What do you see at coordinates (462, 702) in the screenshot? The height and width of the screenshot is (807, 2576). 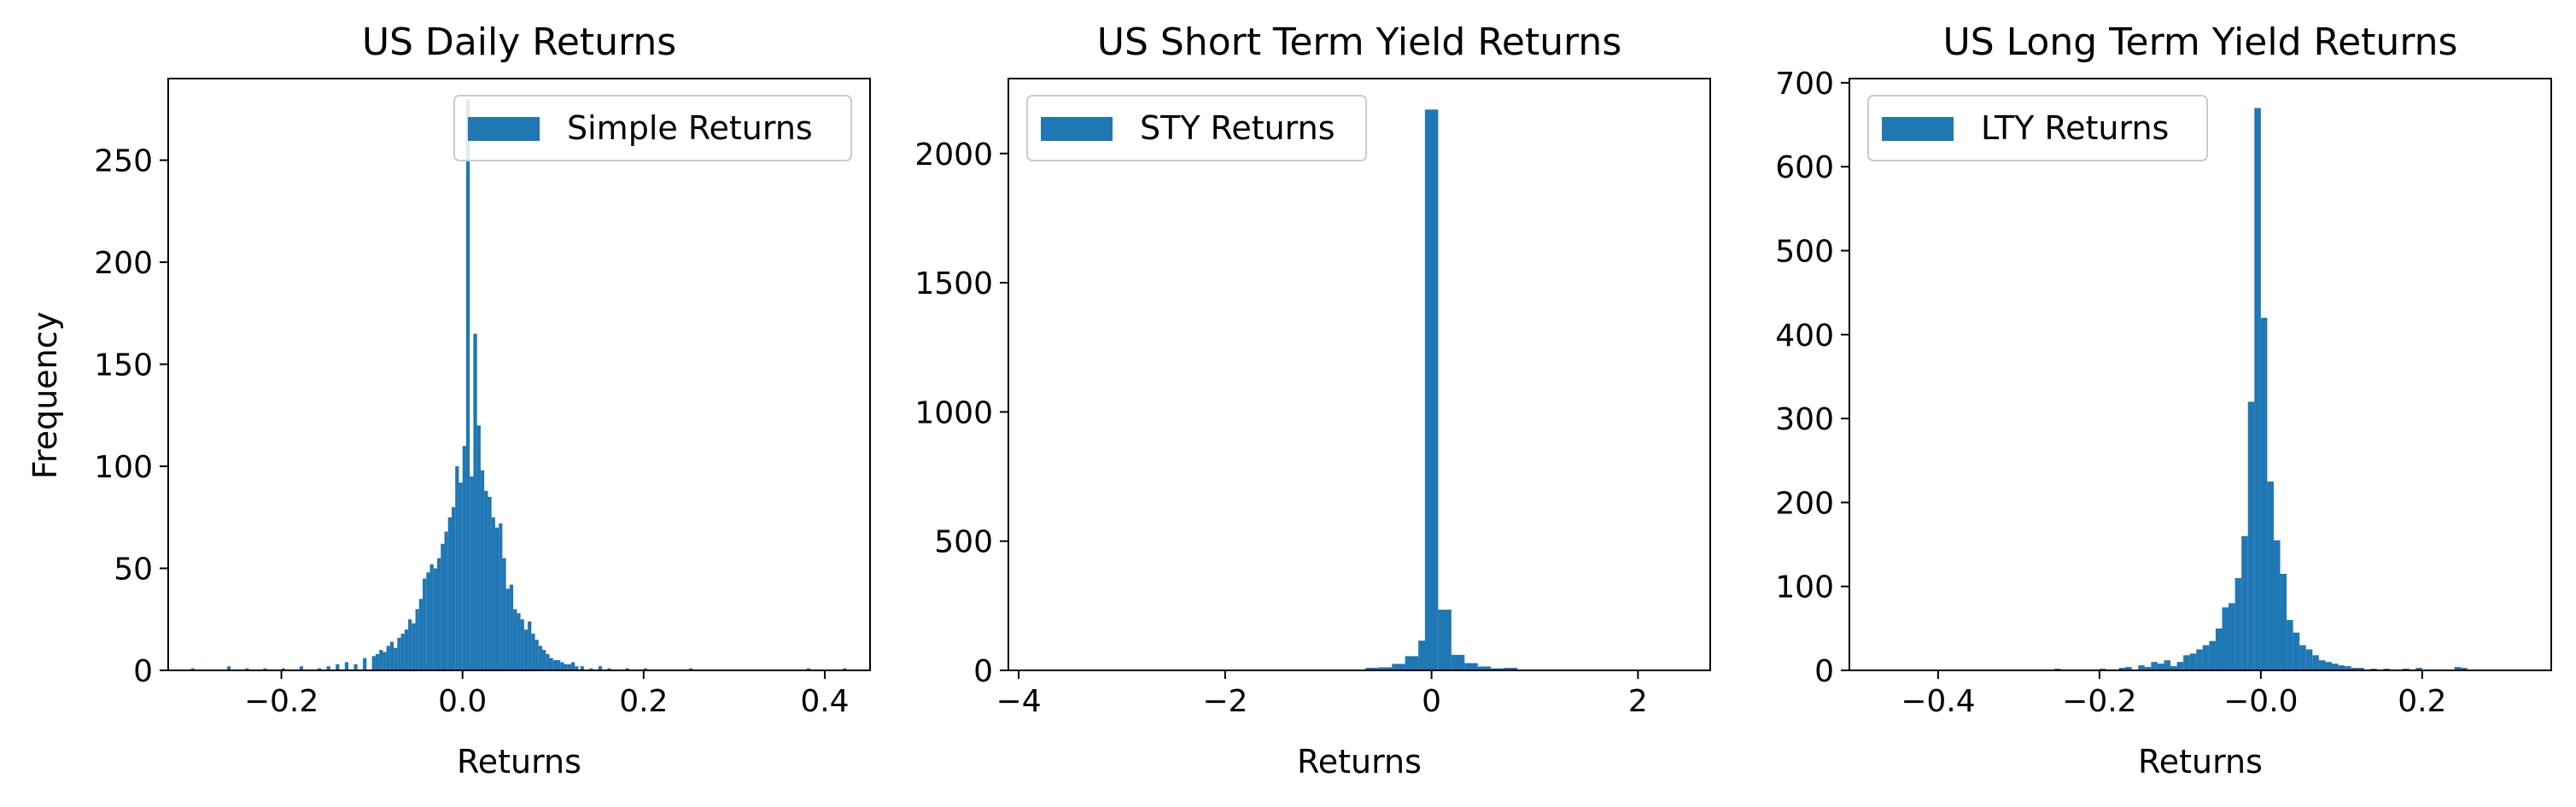 I see `x-tick-label: 0.0` at bounding box center [462, 702].